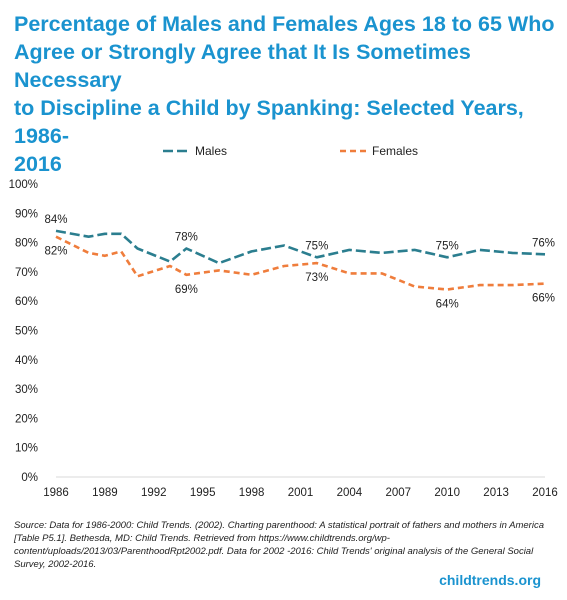 Image resolution: width=567 pixels, height=600 pixels. What do you see at coordinates (350, 493) in the screenshot?
I see `x-tick-label: 2004` at bounding box center [350, 493].